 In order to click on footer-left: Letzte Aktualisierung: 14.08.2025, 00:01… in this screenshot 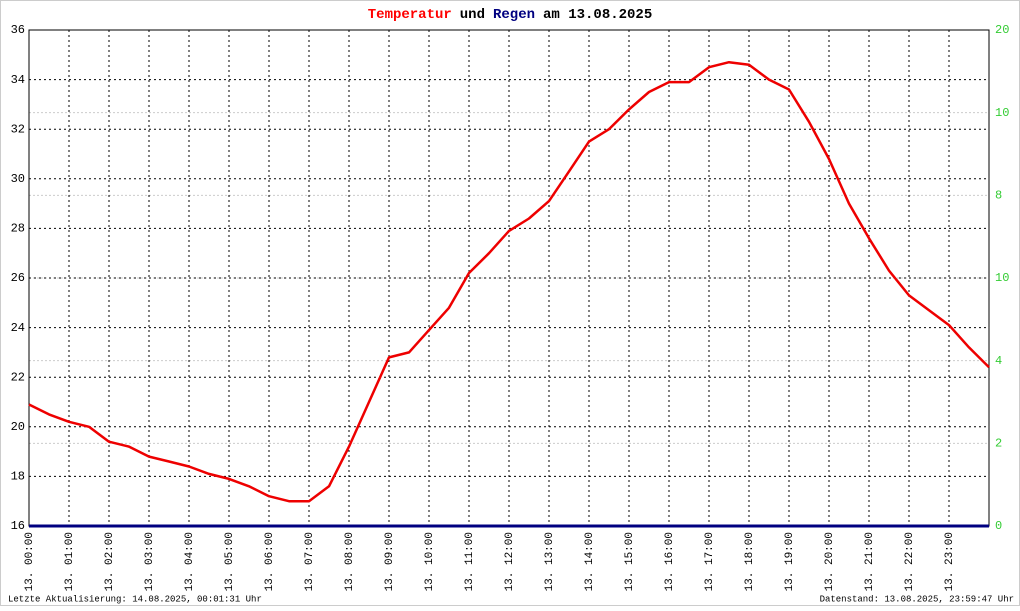, I will do `click(135, 599)`.